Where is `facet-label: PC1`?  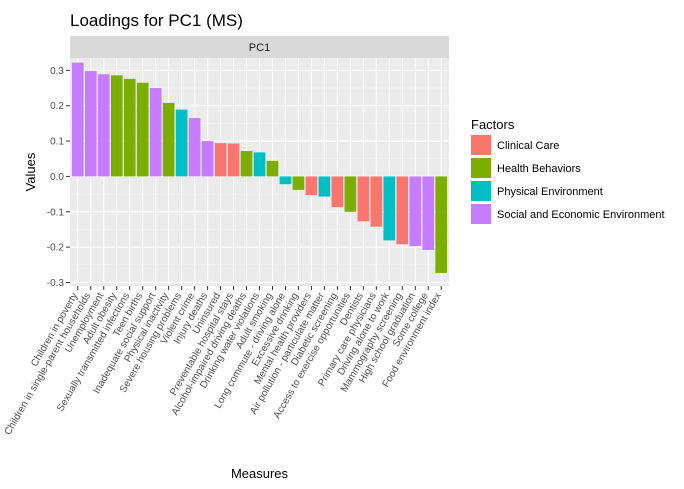
facet-label: PC1 is located at coordinates (259, 48).